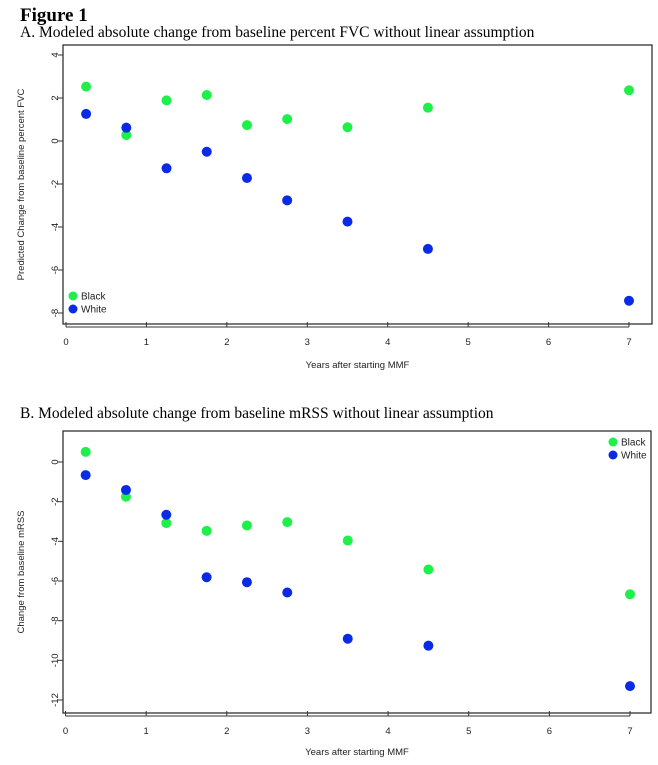 The height and width of the screenshot is (765, 658). I want to click on y-tick-label-a: -8, so click(55, 313).